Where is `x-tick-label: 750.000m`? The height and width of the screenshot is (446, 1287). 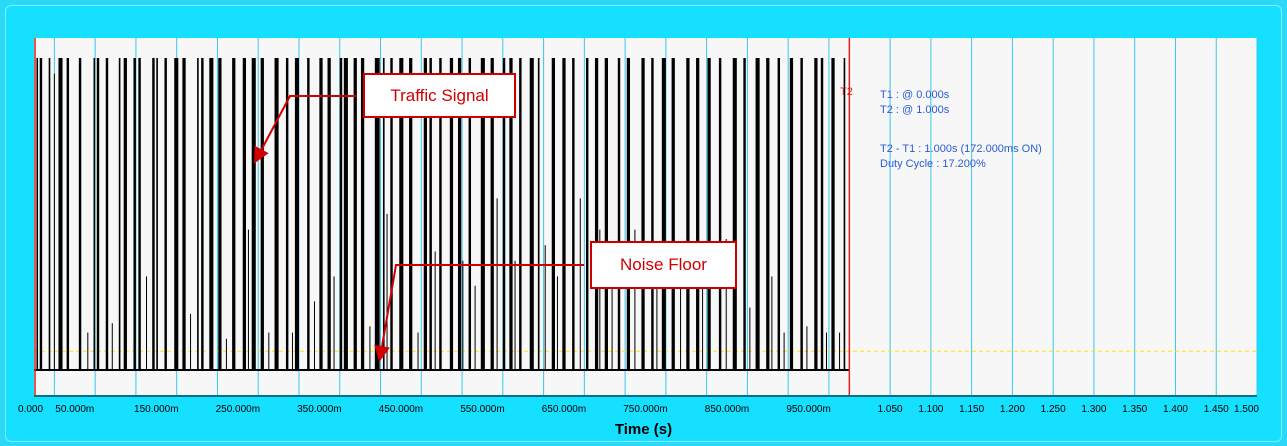
x-tick-label: 750.000m is located at coordinates (645, 409).